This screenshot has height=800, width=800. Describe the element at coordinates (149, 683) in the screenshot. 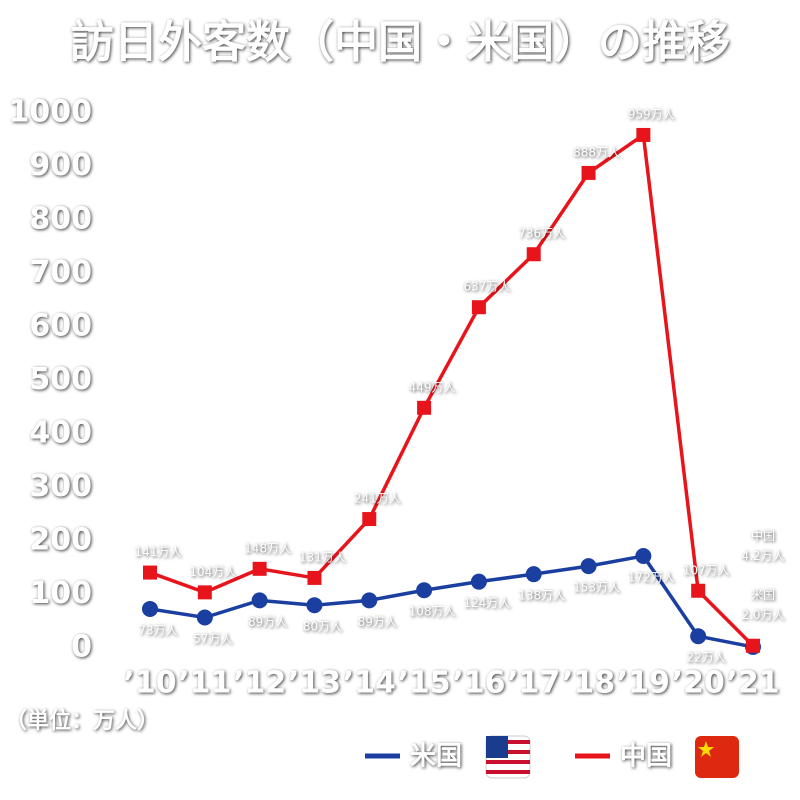

I see `x-tick-label: ’10` at that location.